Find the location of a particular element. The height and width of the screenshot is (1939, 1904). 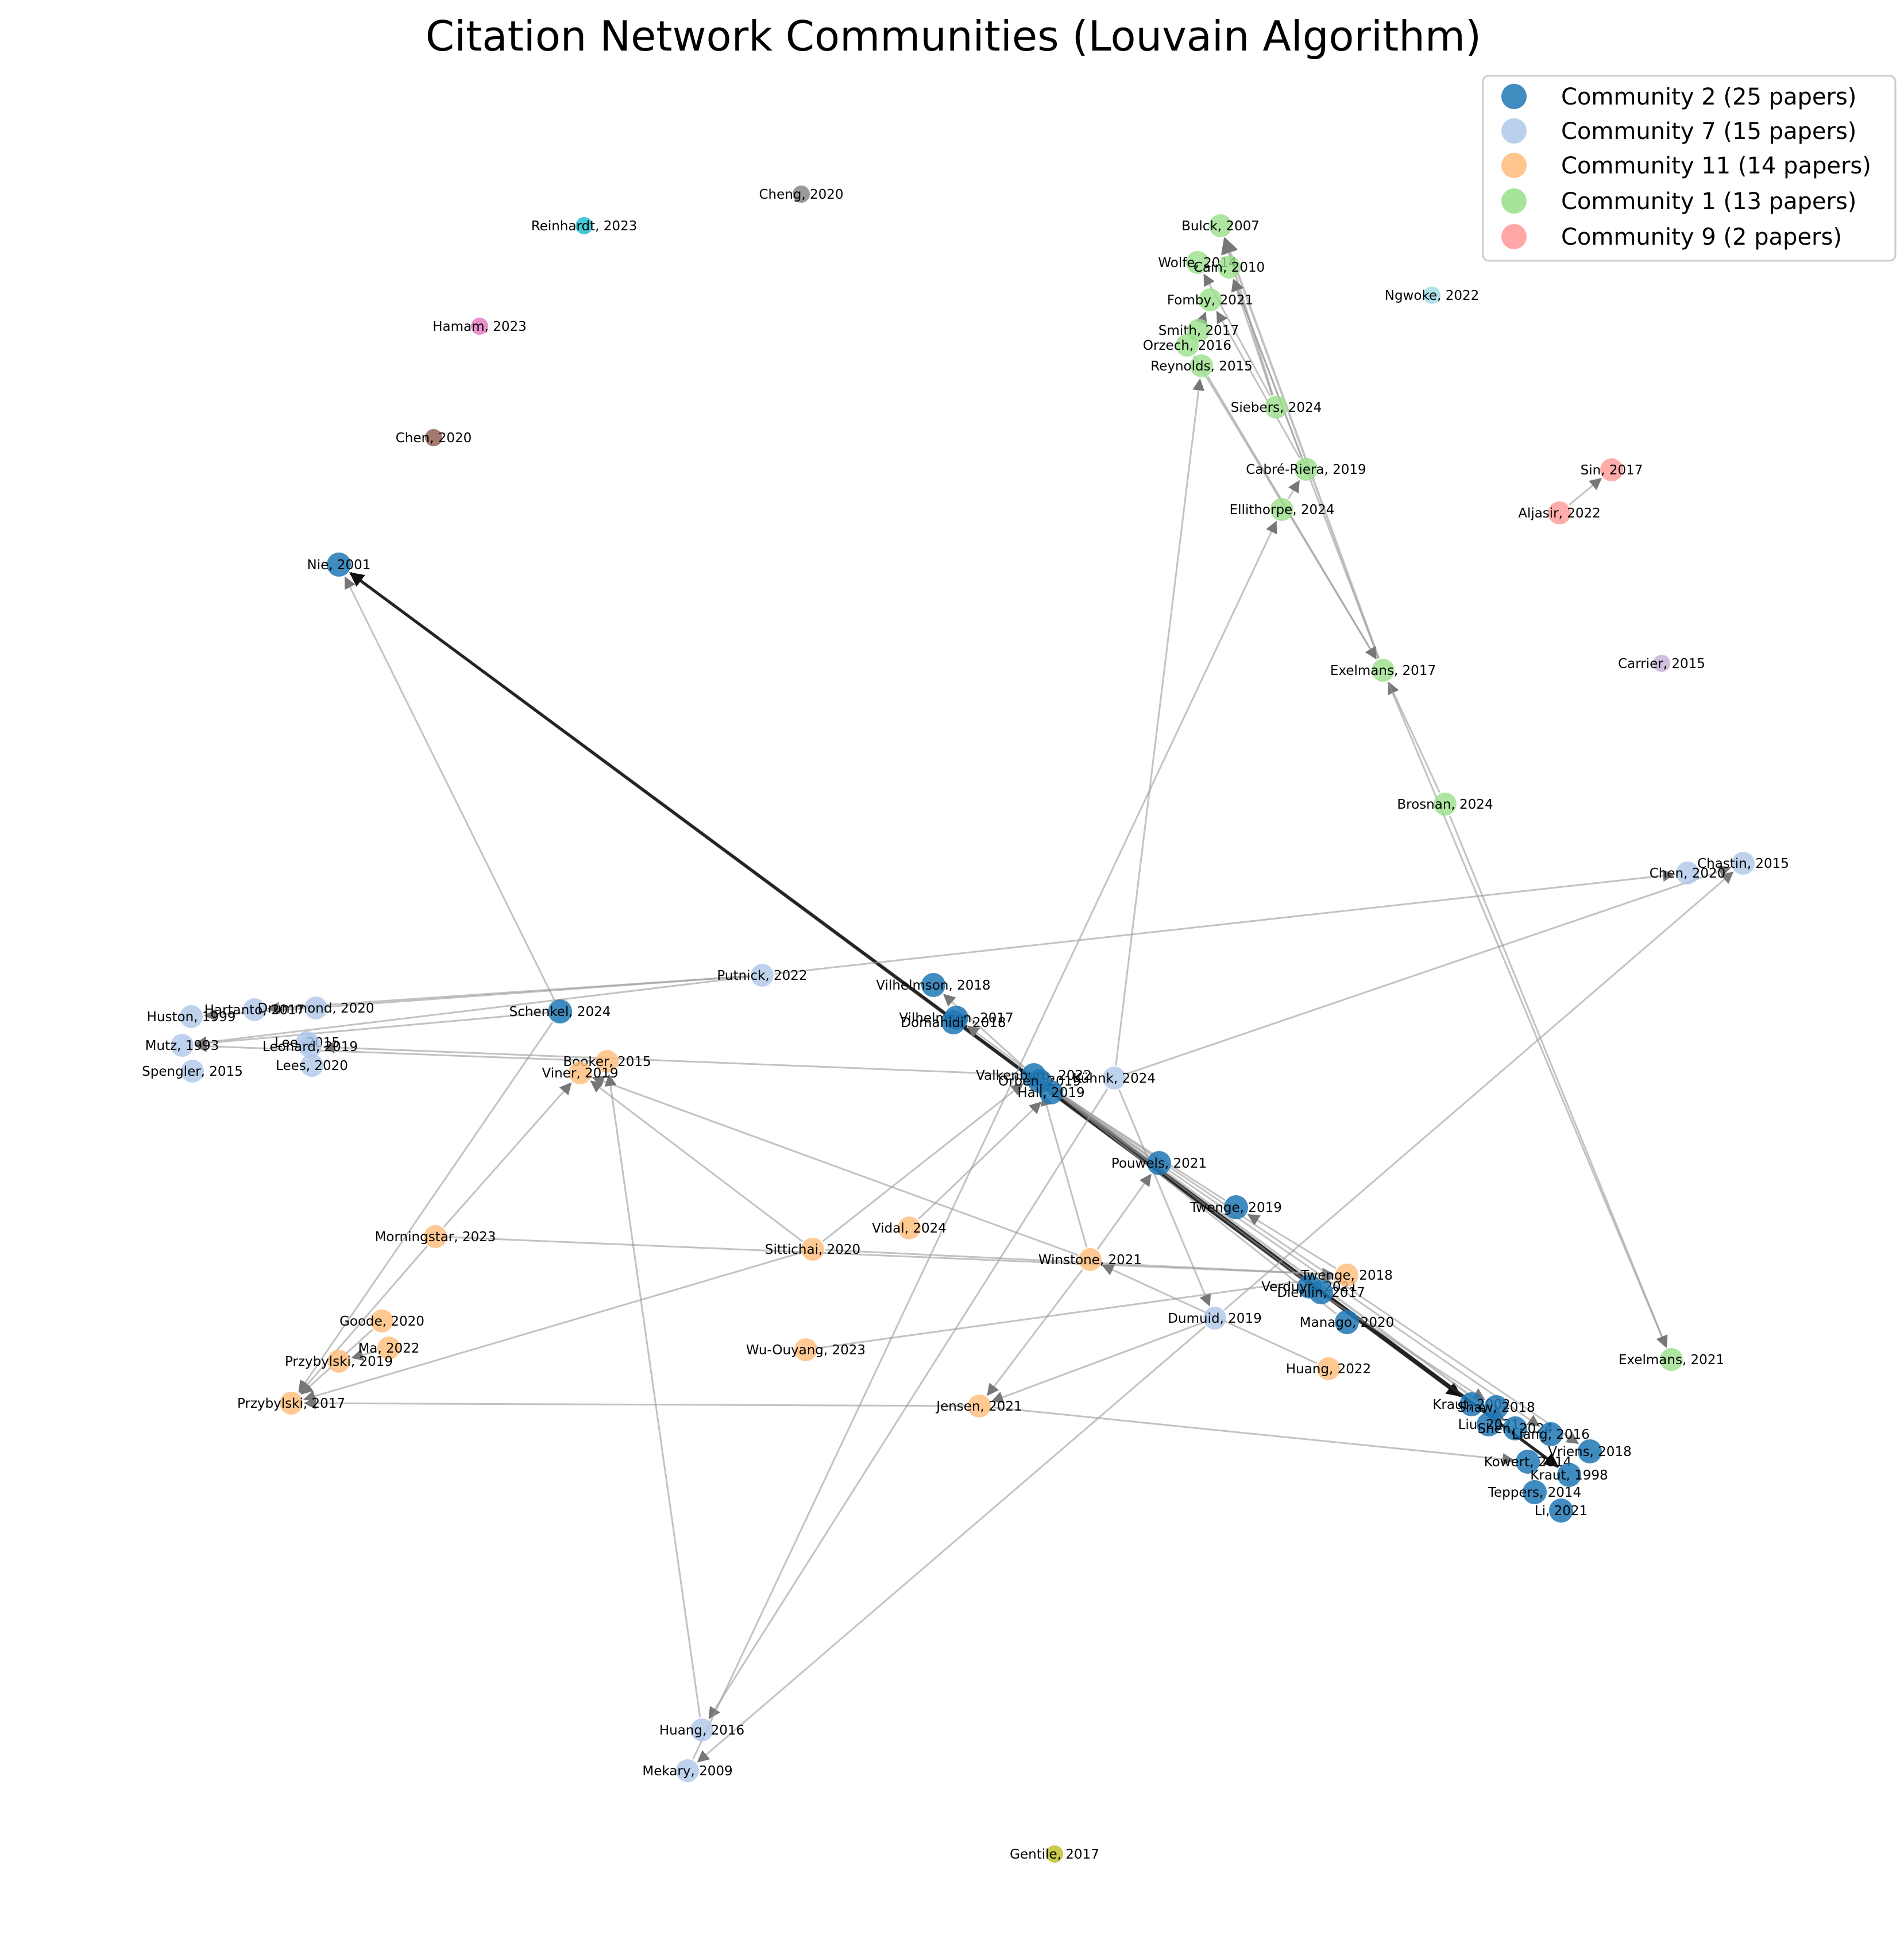

paper-node: Goode, 2020 is located at coordinates (381, 1321).